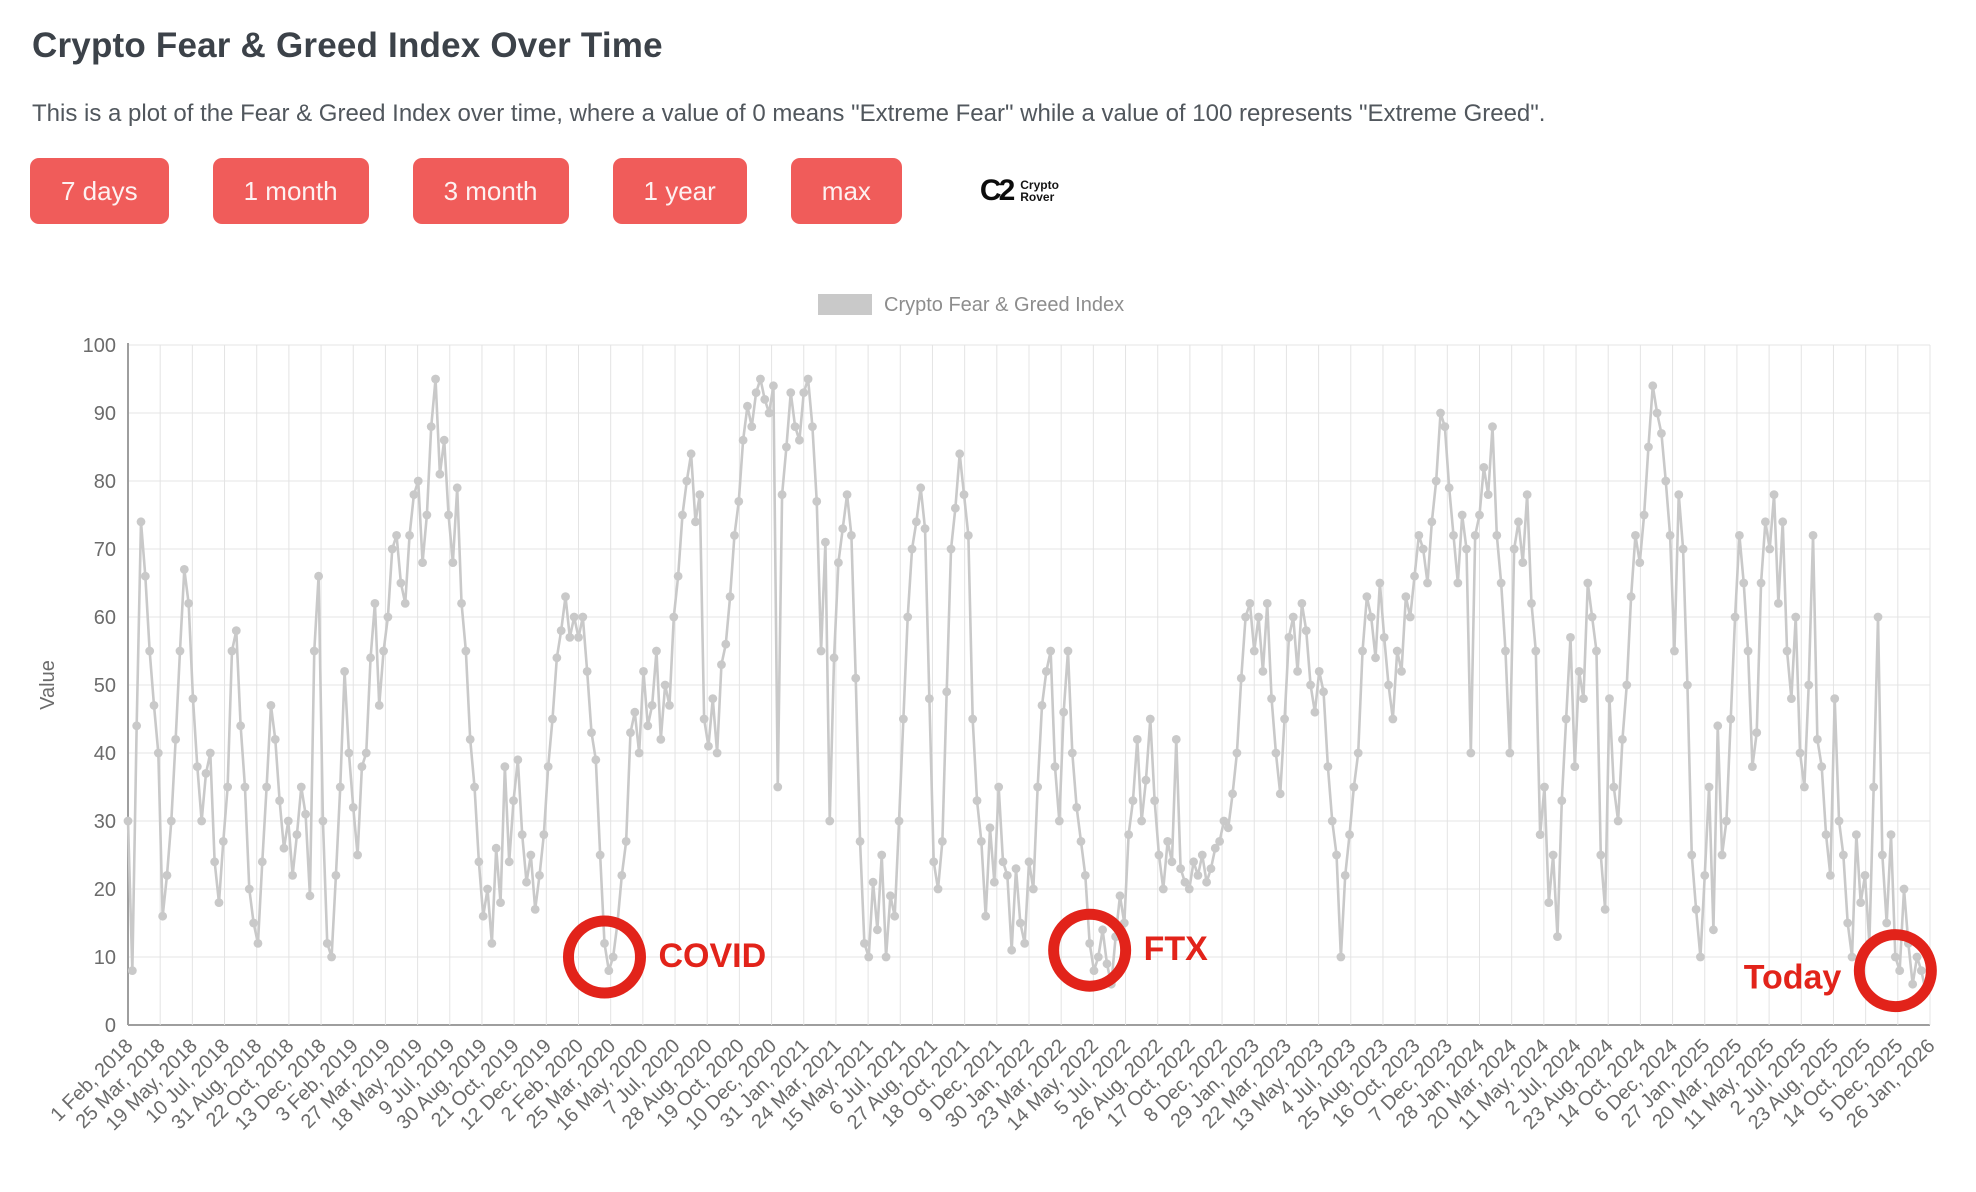 This screenshot has width=1976, height=1192. Describe the element at coordinates (105, 890) in the screenshot. I see `y-tick-label: 20` at that location.